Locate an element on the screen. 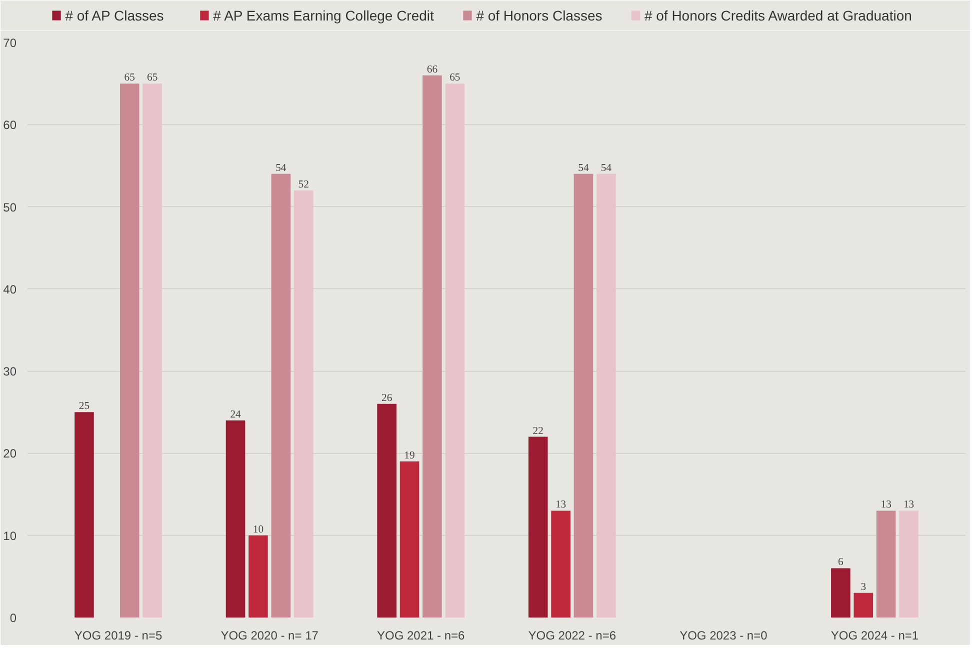  legend-label: # of Honors Credits Awarded at Graduation is located at coordinates (778, 16).